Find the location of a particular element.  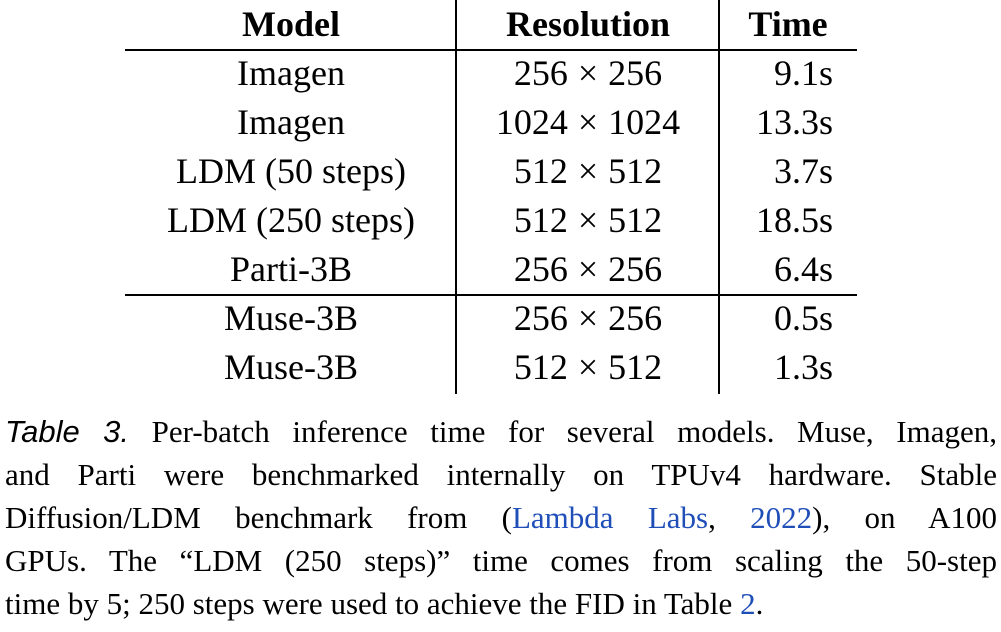

table-row: LDM (50 steps) 512 × 512 3.7s is located at coordinates (491, 171).